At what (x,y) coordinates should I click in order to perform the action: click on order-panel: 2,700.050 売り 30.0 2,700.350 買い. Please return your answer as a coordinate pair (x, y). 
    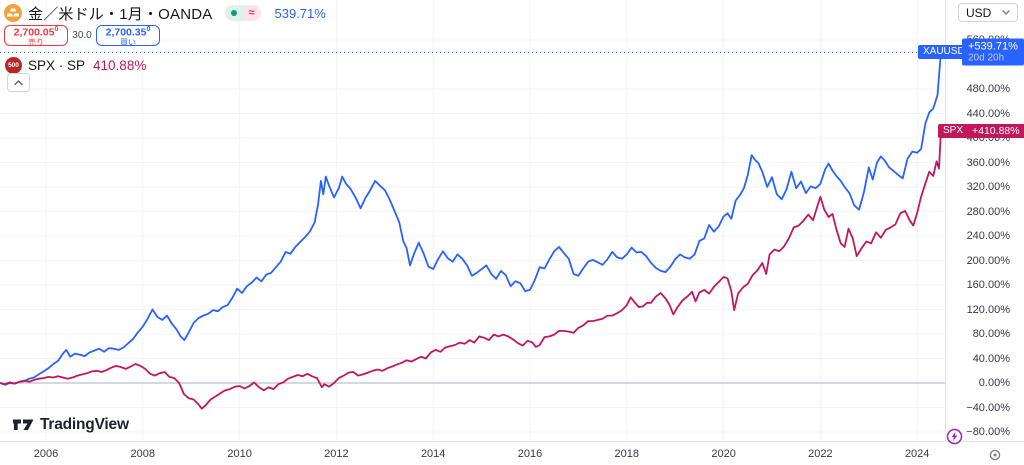
    Looking at the image, I should click on (82, 36).